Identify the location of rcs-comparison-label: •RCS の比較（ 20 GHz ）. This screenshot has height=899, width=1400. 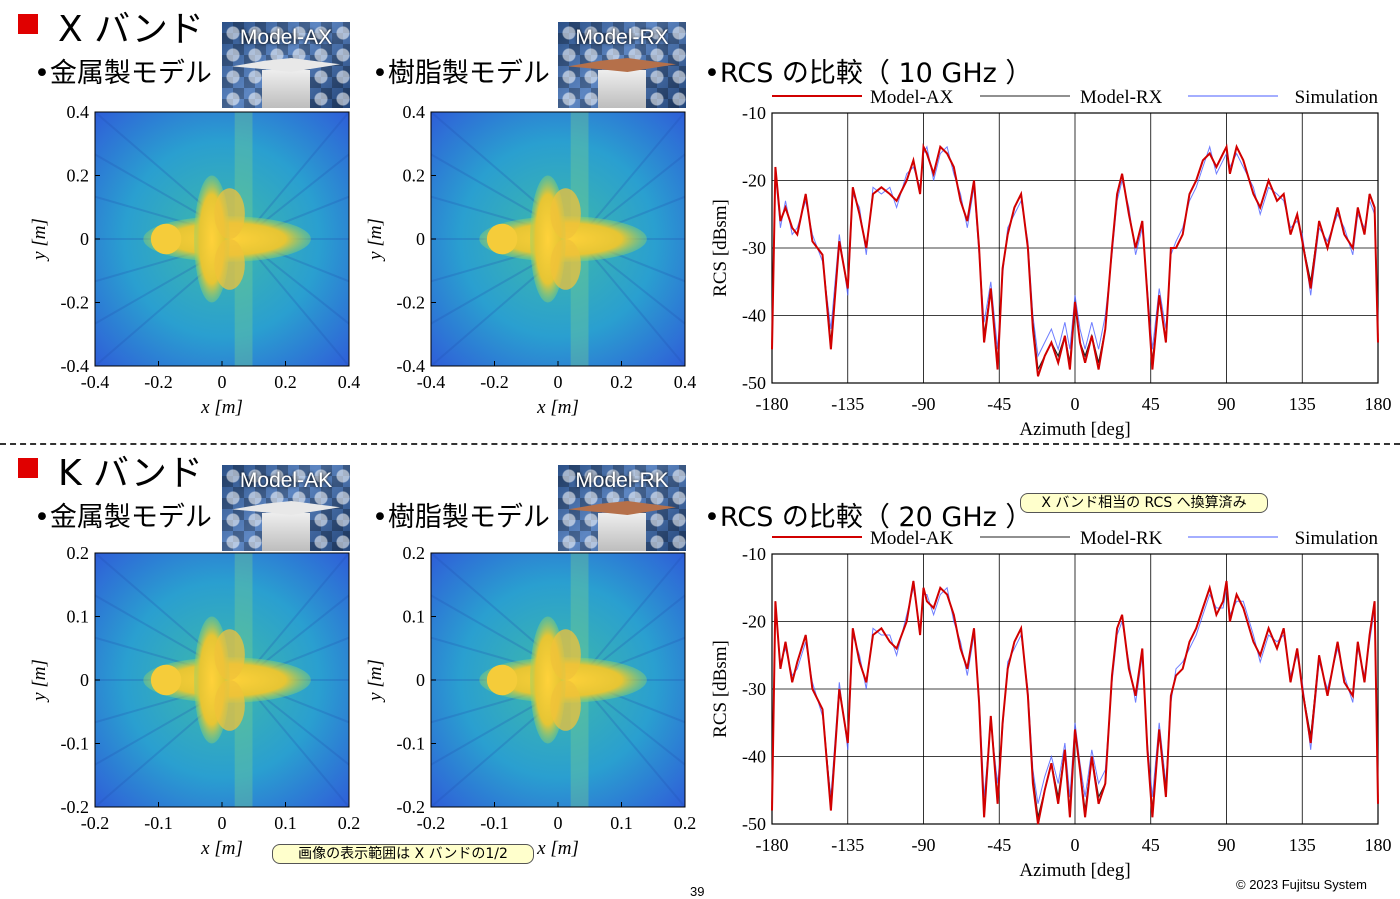
(868, 517).